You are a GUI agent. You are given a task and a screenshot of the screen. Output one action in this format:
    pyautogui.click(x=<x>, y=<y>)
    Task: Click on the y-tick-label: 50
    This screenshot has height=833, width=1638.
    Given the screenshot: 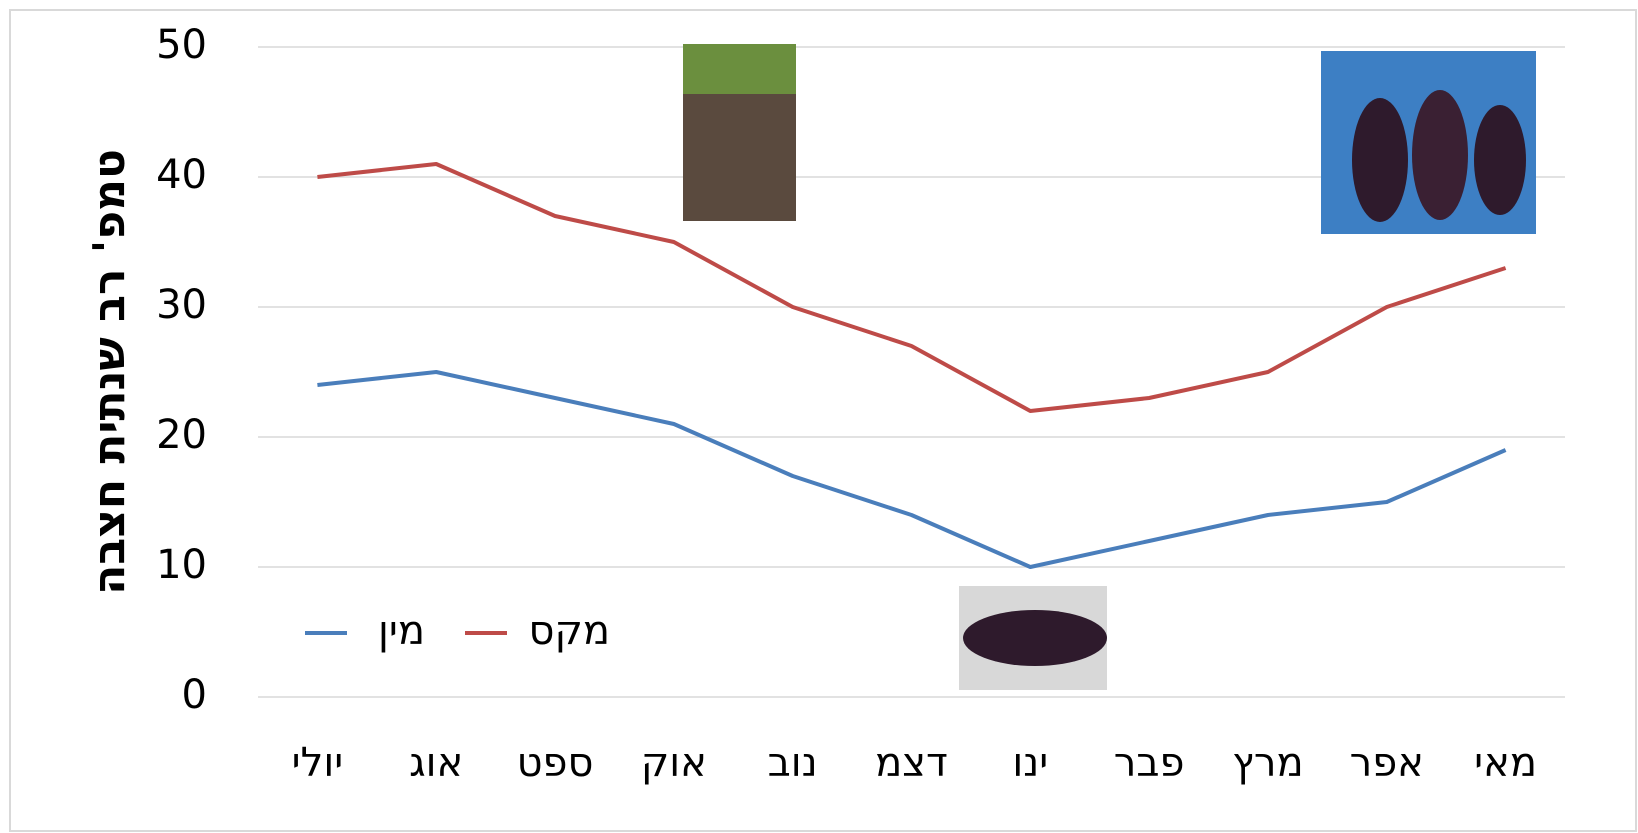 What is the action you would take?
    pyautogui.click(x=181, y=45)
    